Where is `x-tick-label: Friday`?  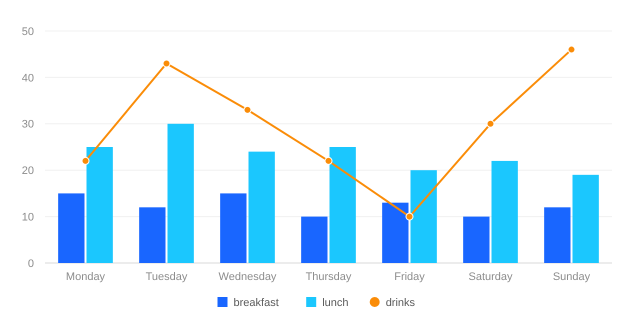 x-tick-label: Friday is located at coordinates (410, 277).